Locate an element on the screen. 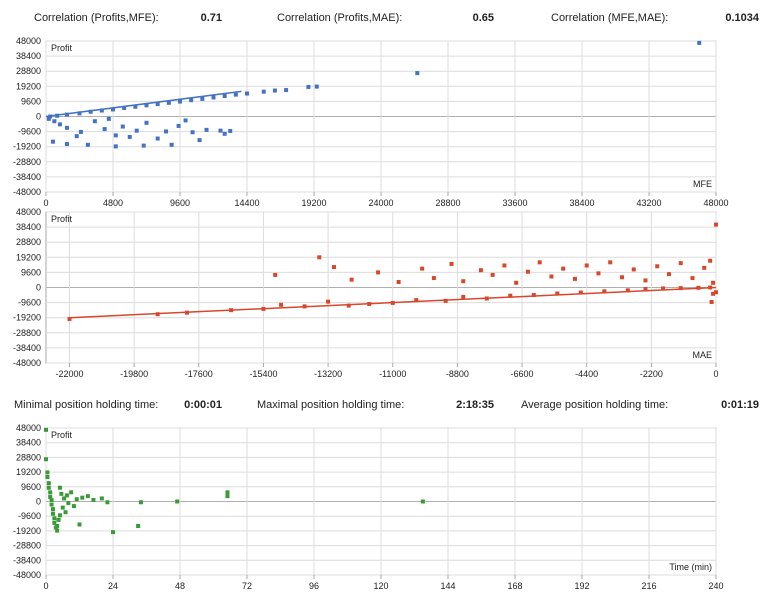  corr-profit-mae-label: Correlation (Profits,MAE): is located at coordinates (340, 18).